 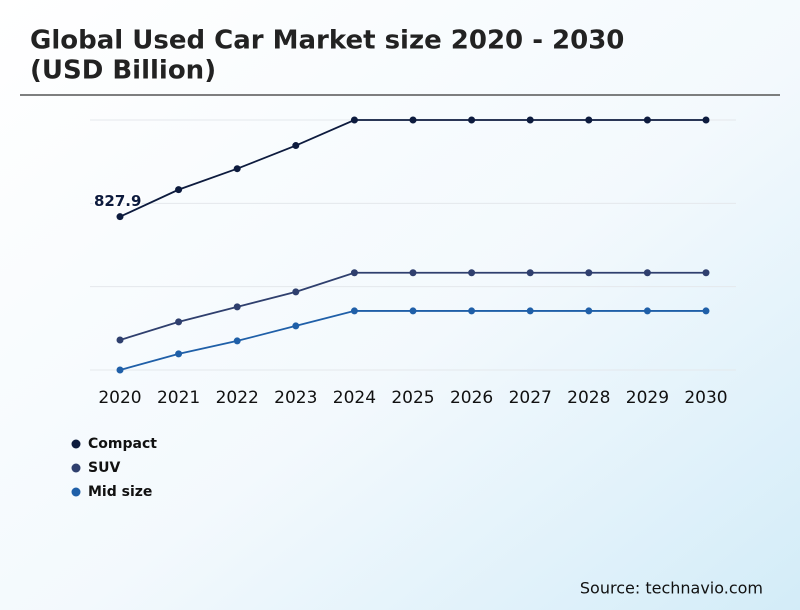 What do you see at coordinates (412, 398) in the screenshot?
I see `x-tick-label: 2025` at bounding box center [412, 398].